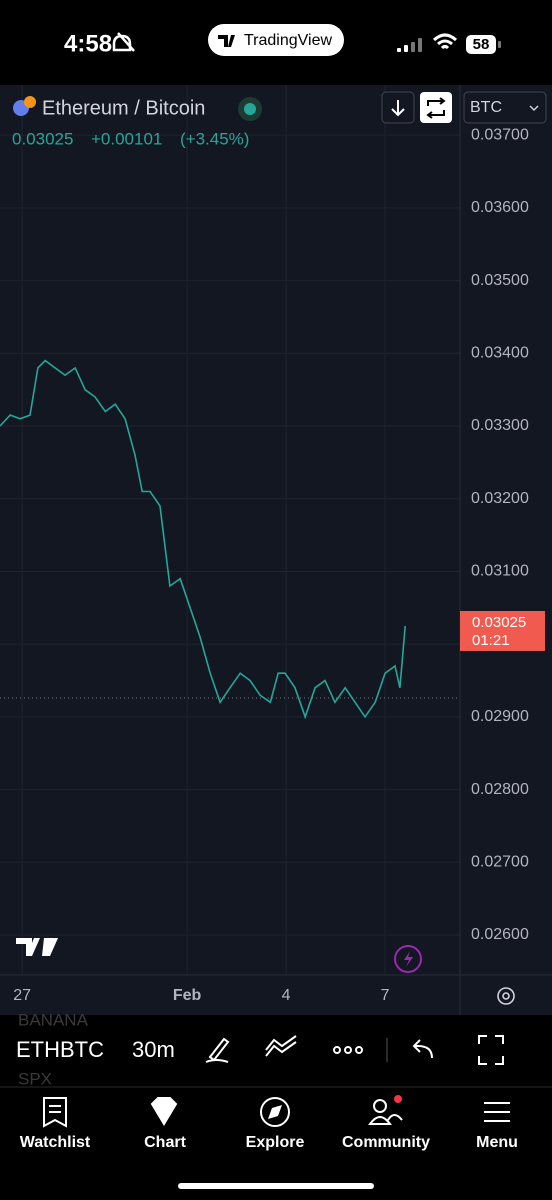 The height and width of the screenshot is (1200, 552). What do you see at coordinates (500, 425) in the screenshot?
I see `y-tick-label: 0.03300` at bounding box center [500, 425].